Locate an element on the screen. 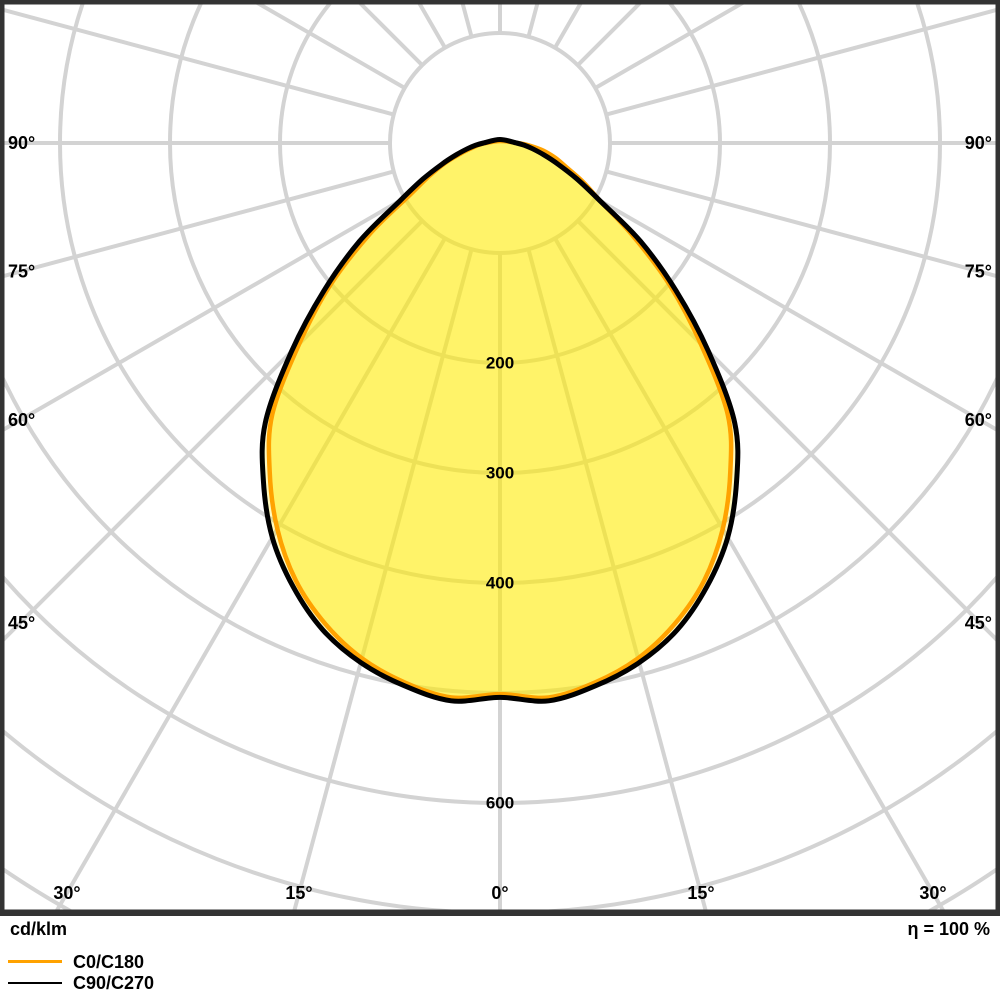 This screenshot has width=1000, height=1000. angle-label-right: 75° is located at coordinates (978, 272).